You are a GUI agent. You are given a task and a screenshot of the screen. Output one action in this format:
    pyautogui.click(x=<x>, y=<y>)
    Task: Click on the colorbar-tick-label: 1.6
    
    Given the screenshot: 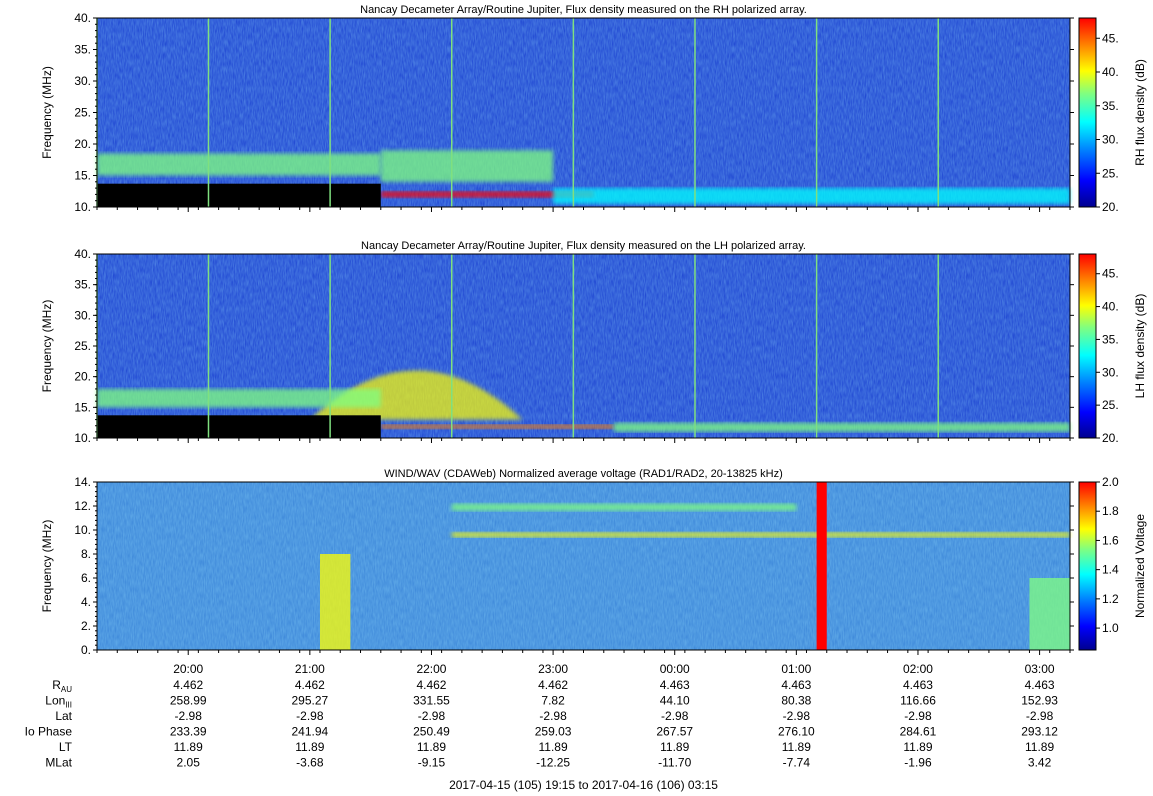 What is the action you would take?
    pyautogui.click(x=1110, y=540)
    